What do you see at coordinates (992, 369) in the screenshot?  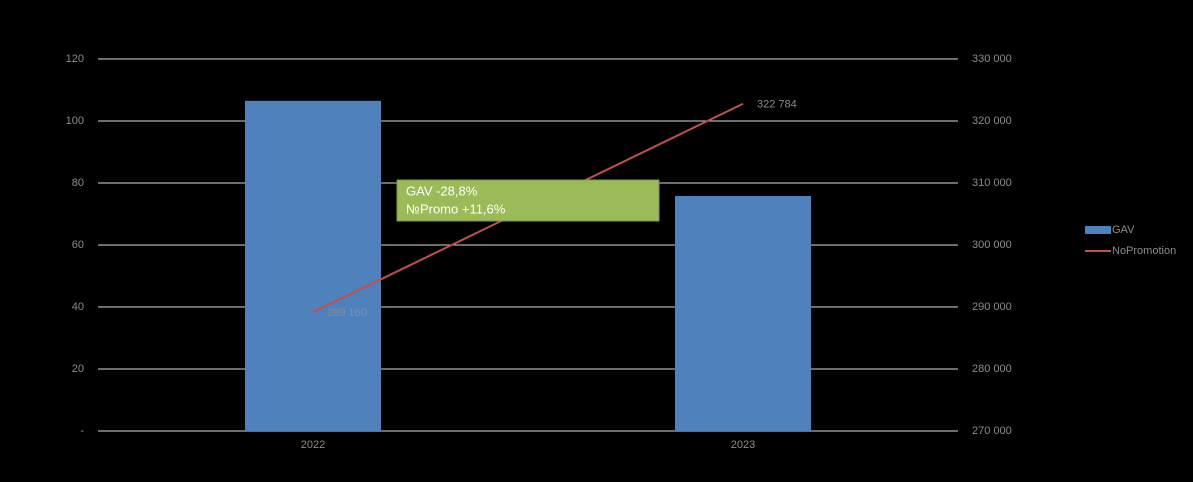 I see `y2-tick-label: 280 000` at bounding box center [992, 369].